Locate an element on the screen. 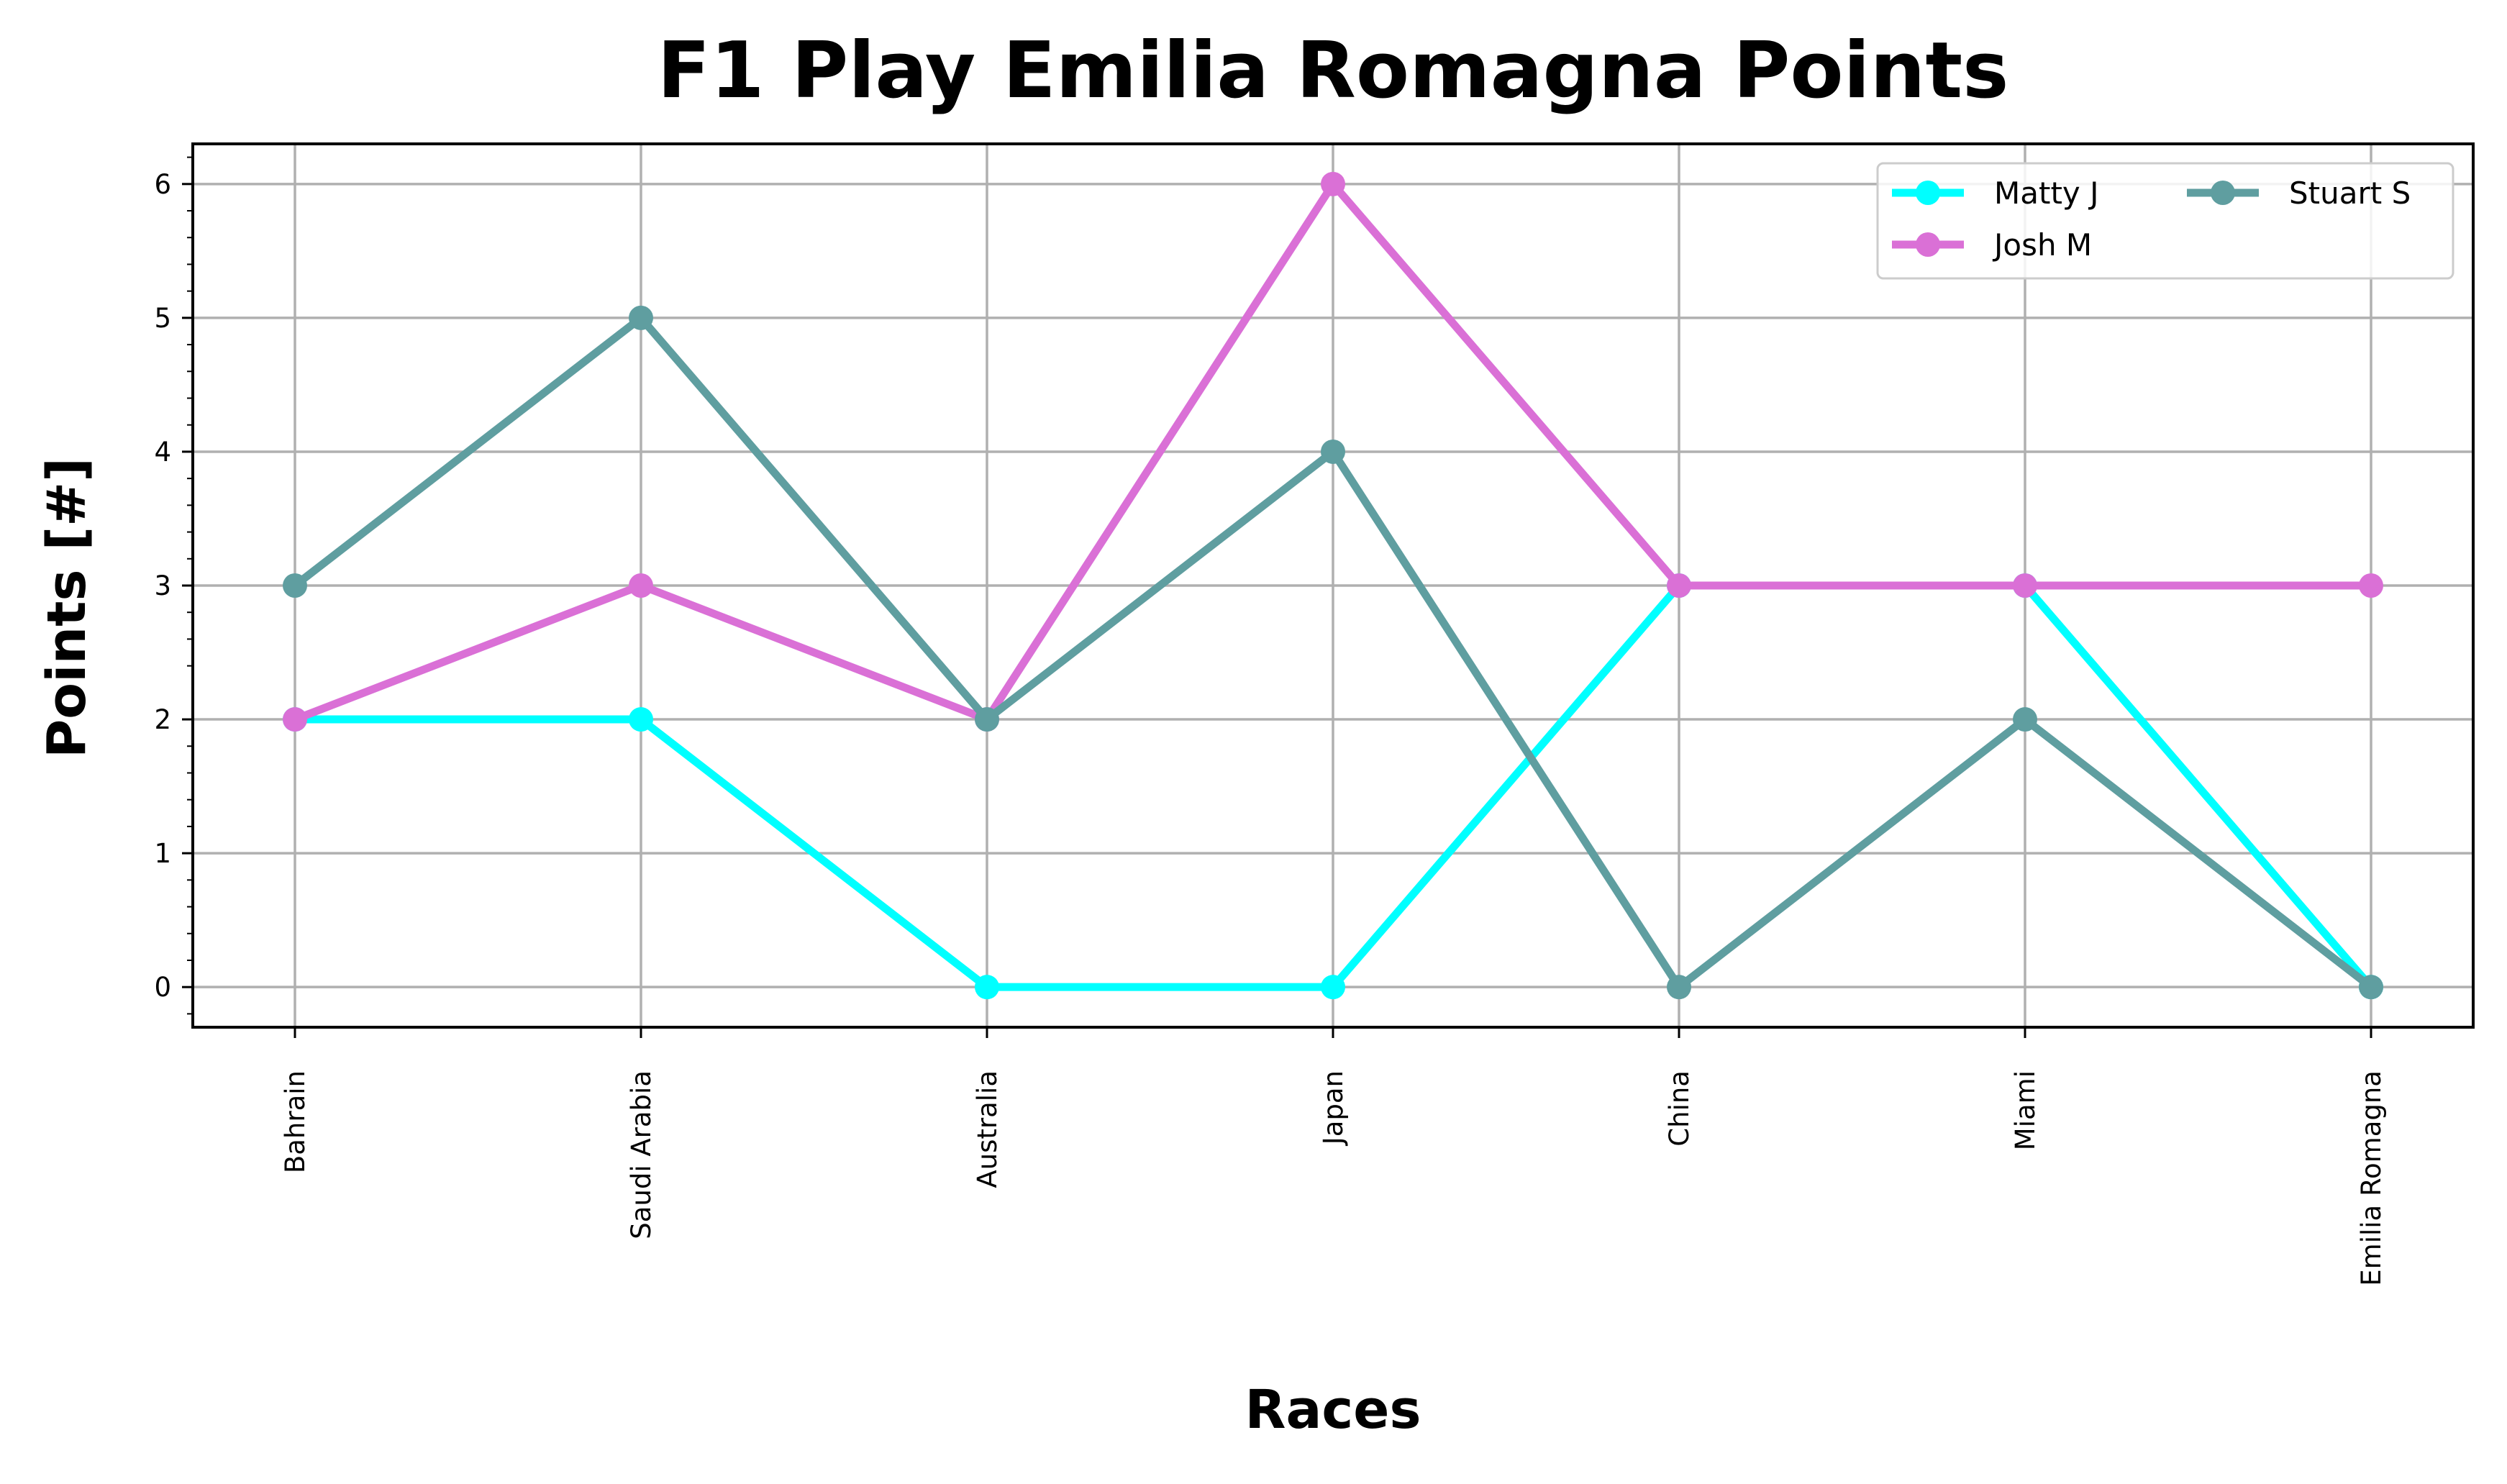 The image size is (2507, 1484). x-tick-label: Japan is located at coordinates (1333, 1108).